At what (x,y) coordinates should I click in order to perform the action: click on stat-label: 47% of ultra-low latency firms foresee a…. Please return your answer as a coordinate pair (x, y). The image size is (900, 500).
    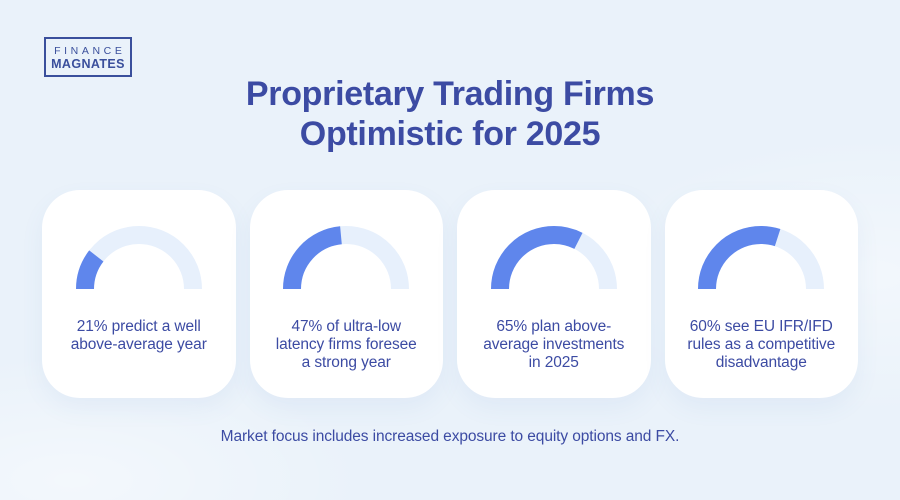
    Looking at the image, I should click on (346, 344).